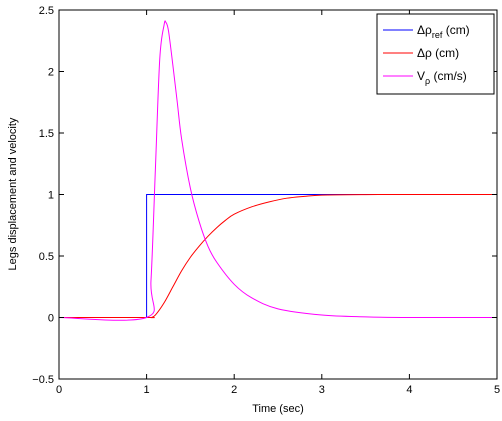  I want to click on legend-box, so click(435, 54).